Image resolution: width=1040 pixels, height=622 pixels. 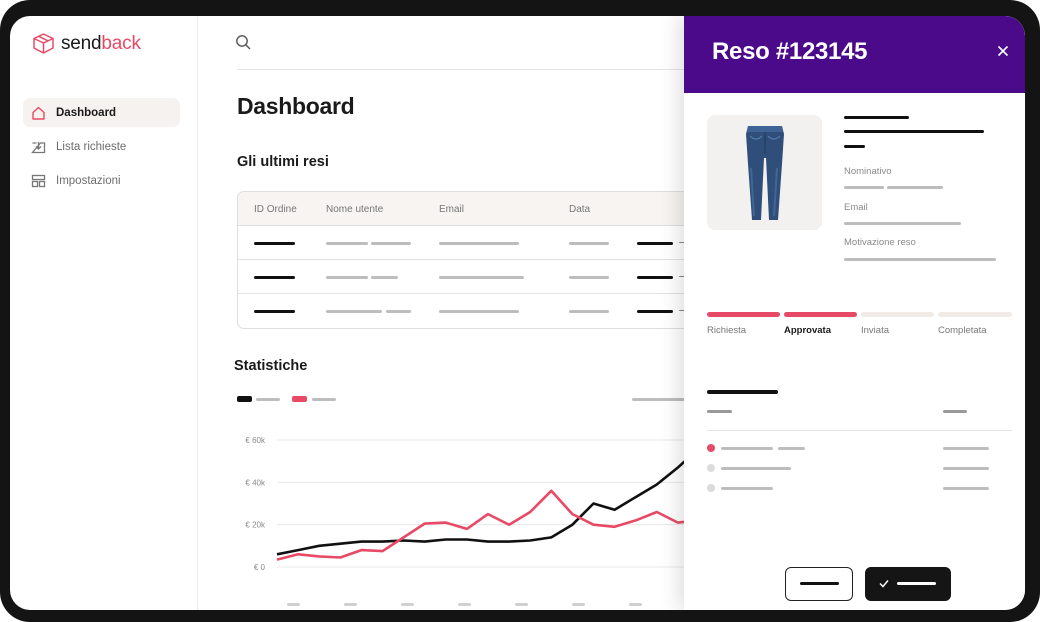 I want to click on box-logo-icon, so click(x=43, y=43).